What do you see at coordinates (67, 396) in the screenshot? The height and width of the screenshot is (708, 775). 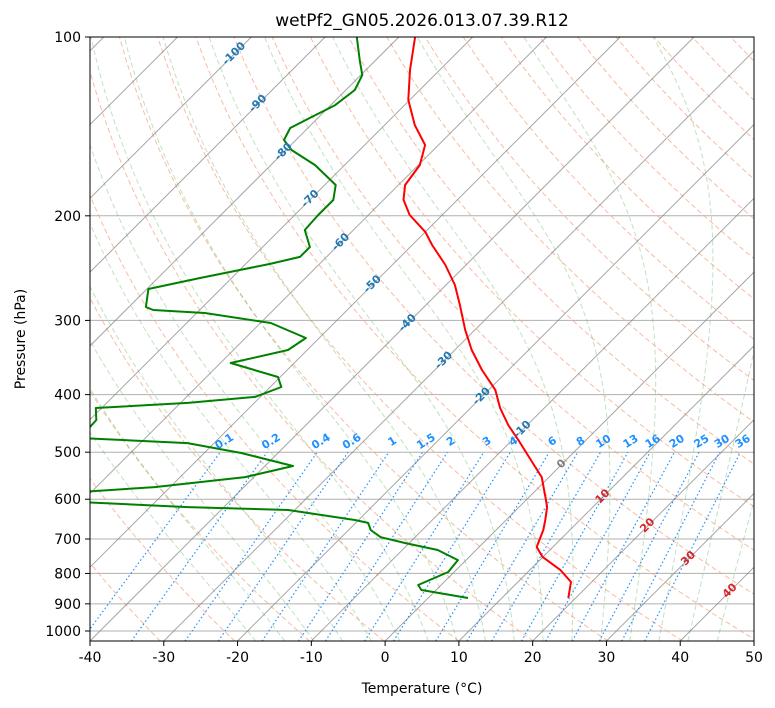 I see `y-tick-label: 400` at bounding box center [67, 396].